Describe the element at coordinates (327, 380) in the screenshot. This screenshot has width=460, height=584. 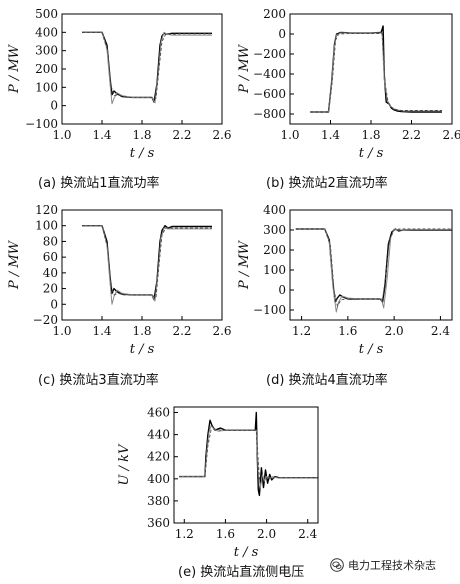
I see `caption-d: (d) 换流站4直流功率` at that location.